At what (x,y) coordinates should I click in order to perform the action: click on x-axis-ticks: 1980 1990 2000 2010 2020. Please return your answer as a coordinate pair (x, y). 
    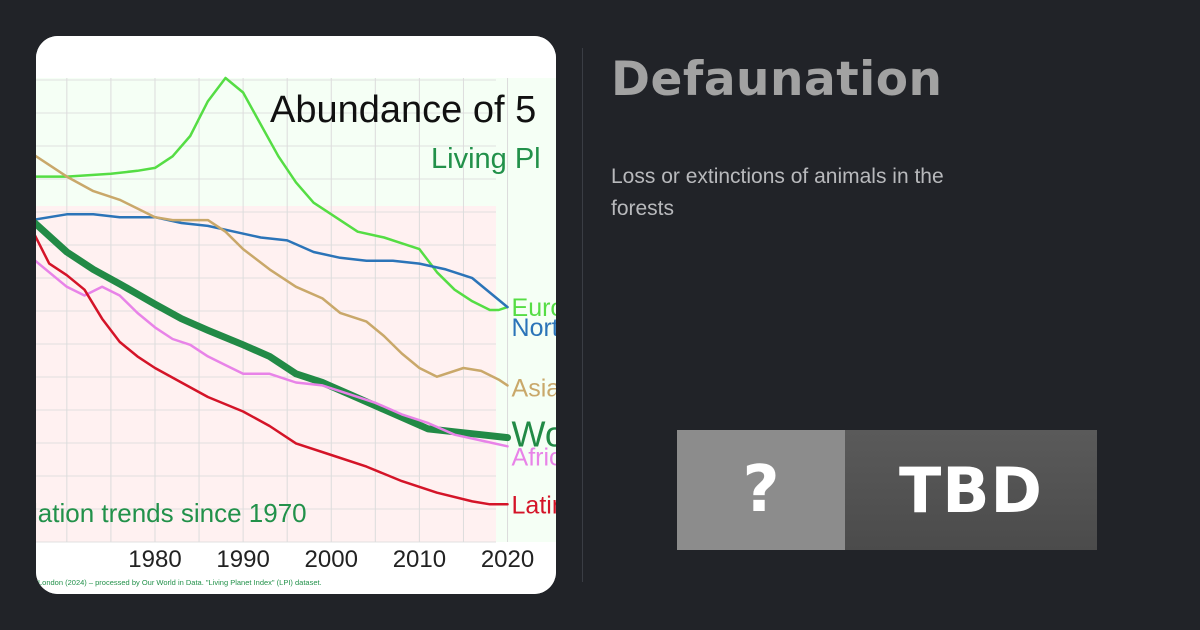
    Looking at the image, I should click on (331, 559).